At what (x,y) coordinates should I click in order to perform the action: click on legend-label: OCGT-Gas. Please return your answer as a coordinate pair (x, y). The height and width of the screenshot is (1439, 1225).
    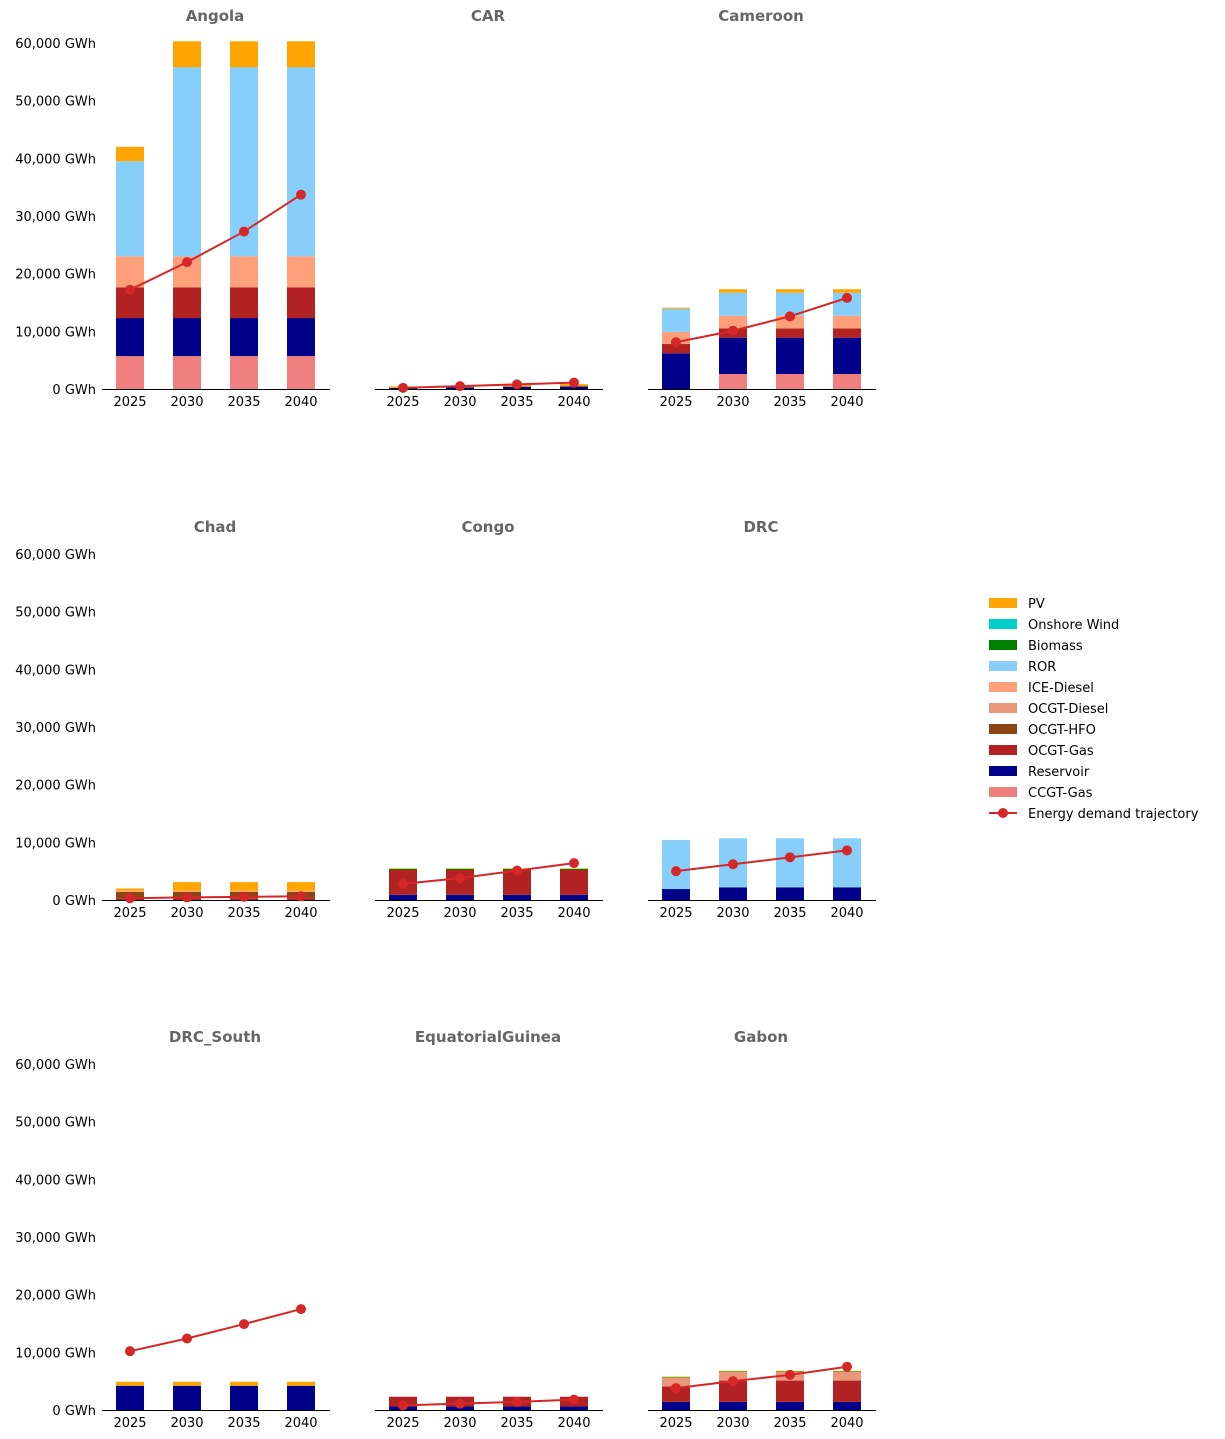
    Looking at the image, I should click on (1061, 751).